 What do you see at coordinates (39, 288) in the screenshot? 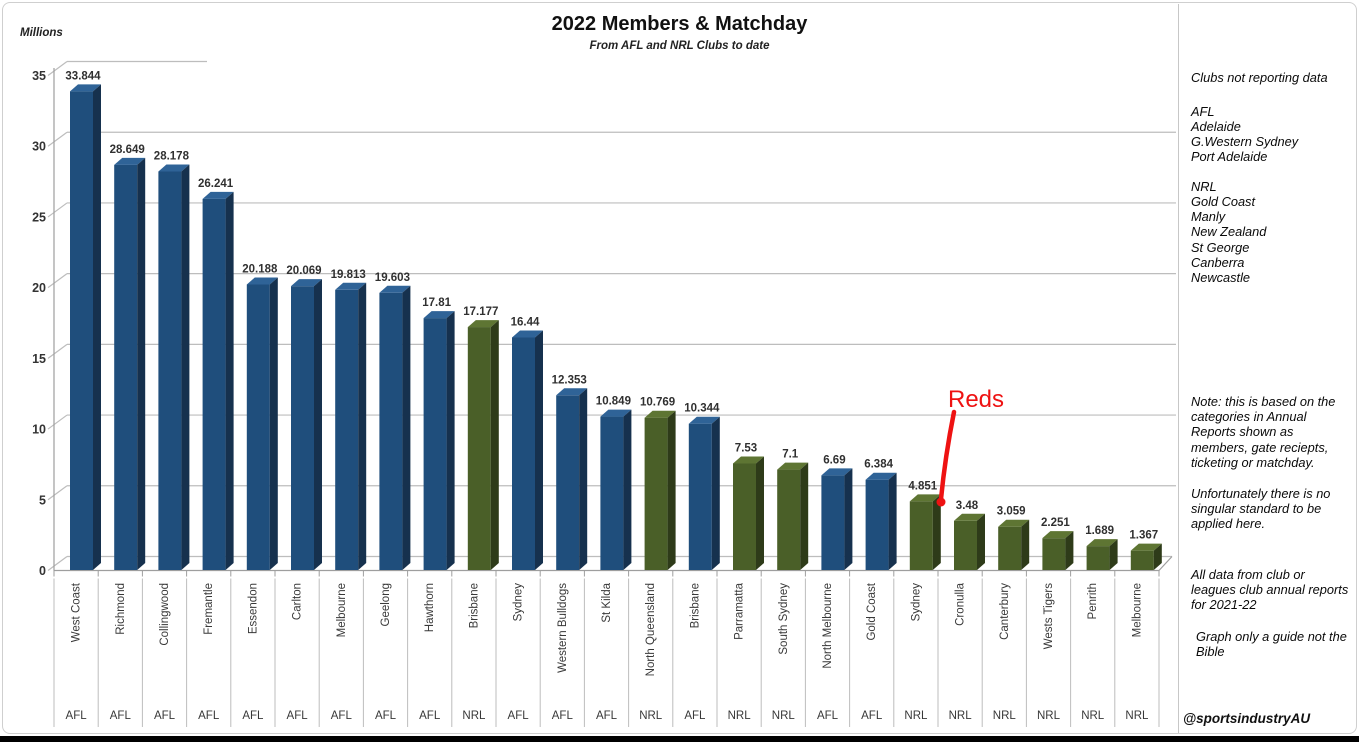
I see `y-tick-label: 20` at bounding box center [39, 288].